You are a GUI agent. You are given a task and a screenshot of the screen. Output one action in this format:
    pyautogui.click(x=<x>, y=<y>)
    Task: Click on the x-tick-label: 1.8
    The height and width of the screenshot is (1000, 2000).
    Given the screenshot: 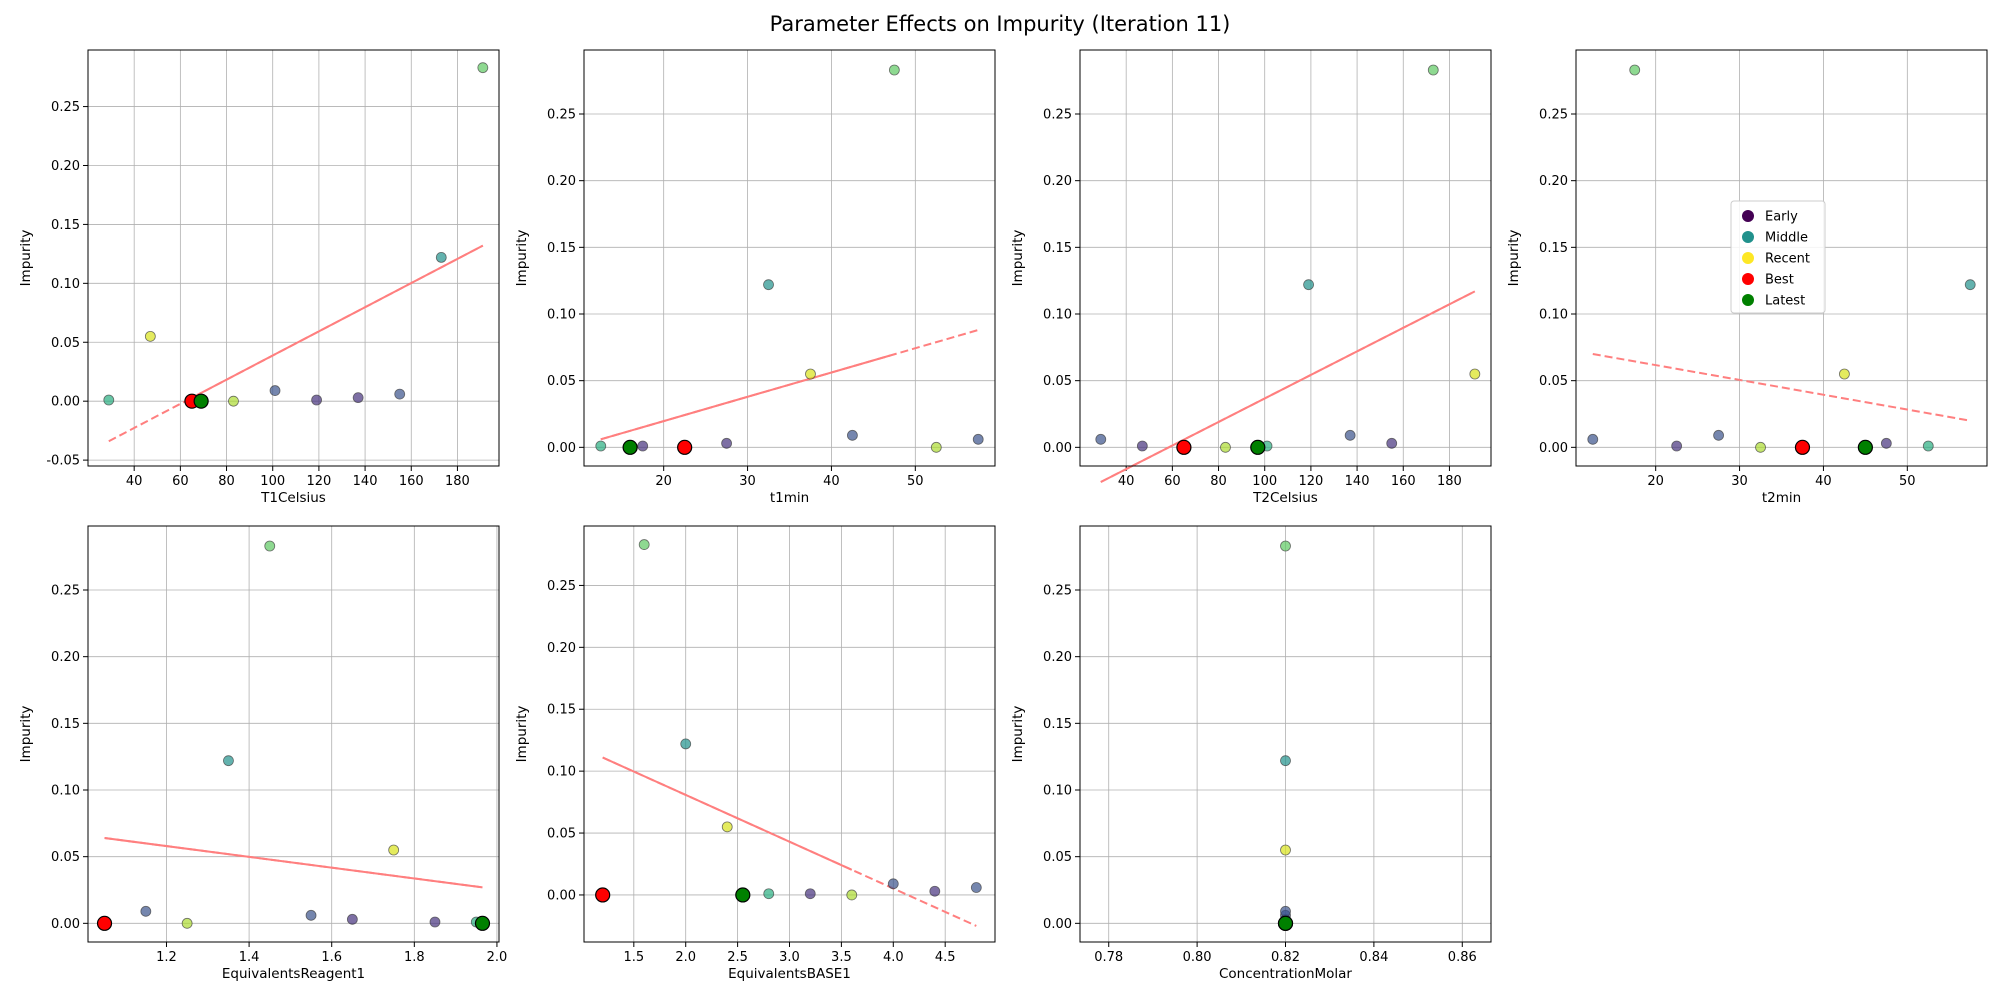 What is the action you would take?
    pyautogui.click(x=414, y=957)
    